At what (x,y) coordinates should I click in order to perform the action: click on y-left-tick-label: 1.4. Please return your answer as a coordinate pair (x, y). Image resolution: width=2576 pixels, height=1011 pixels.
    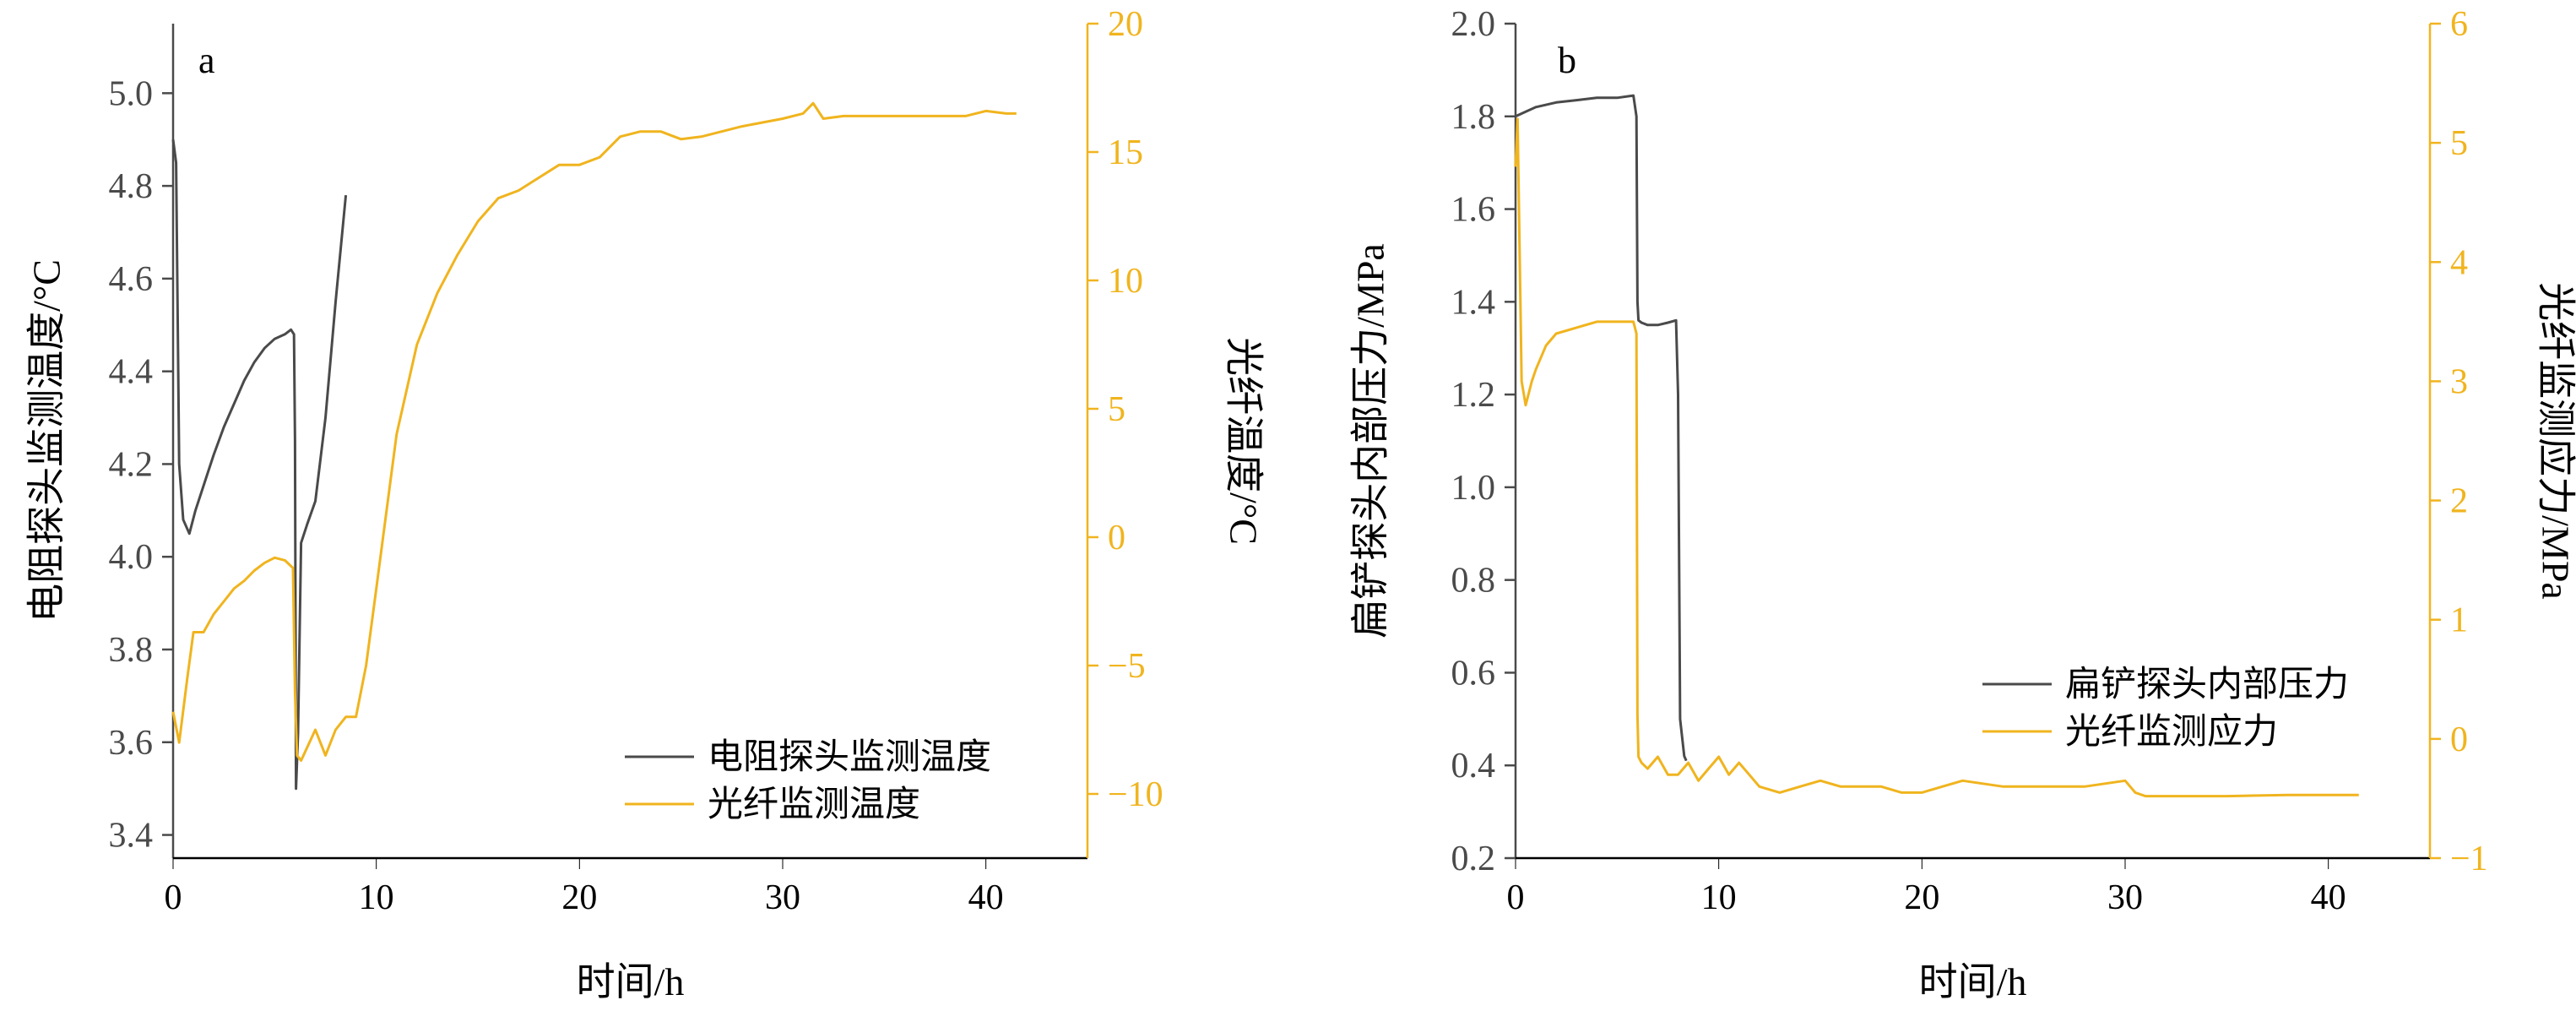
    Looking at the image, I should click on (1473, 302).